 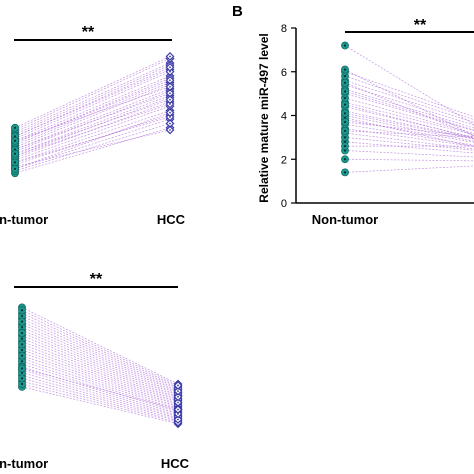 I want to click on panel-label-b: B, so click(x=237, y=11).